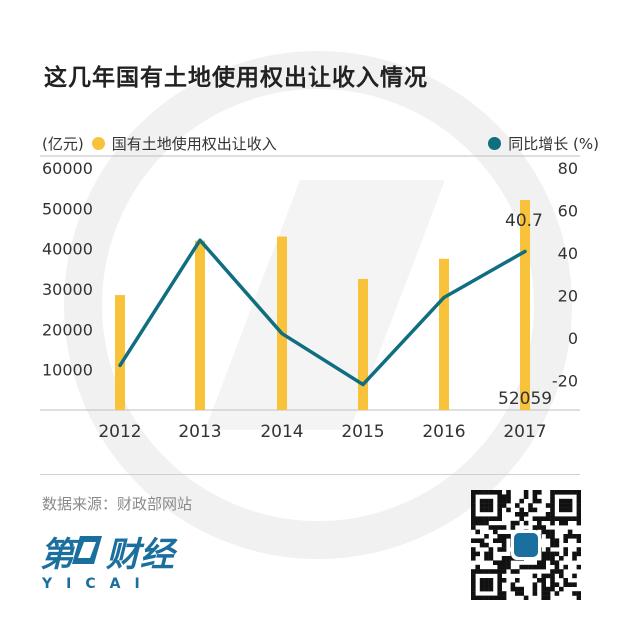 The width and height of the screenshot is (619, 640). What do you see at coordinates (526, 545) in the screenshot?
I see `qr-code` at bounding box center [526, 545].